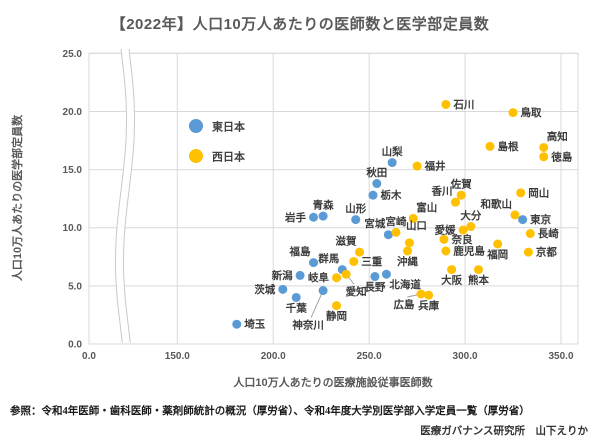 This screenshot has width=600, height=442. What do you see at coordinates (73, 54) in the screenshot?
I see `y-tick-label: 25.0` at bounding box center [73, 54].